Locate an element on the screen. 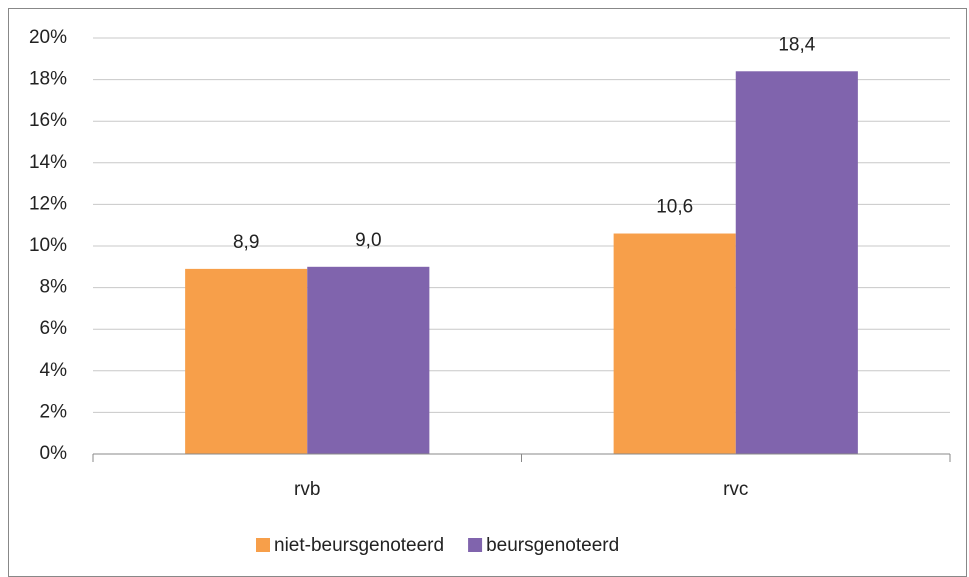 This screenshot has width=969, height=577. x-tick-label: rvb is located at coordinates (307, 489).